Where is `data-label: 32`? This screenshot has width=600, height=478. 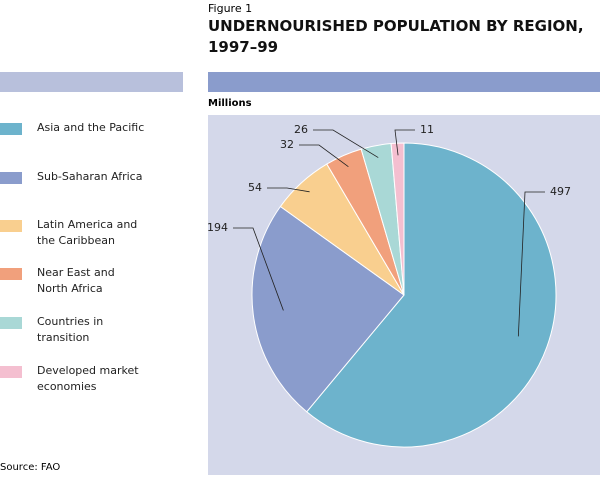 data-label: 32 is located at coordinates (287, 144).